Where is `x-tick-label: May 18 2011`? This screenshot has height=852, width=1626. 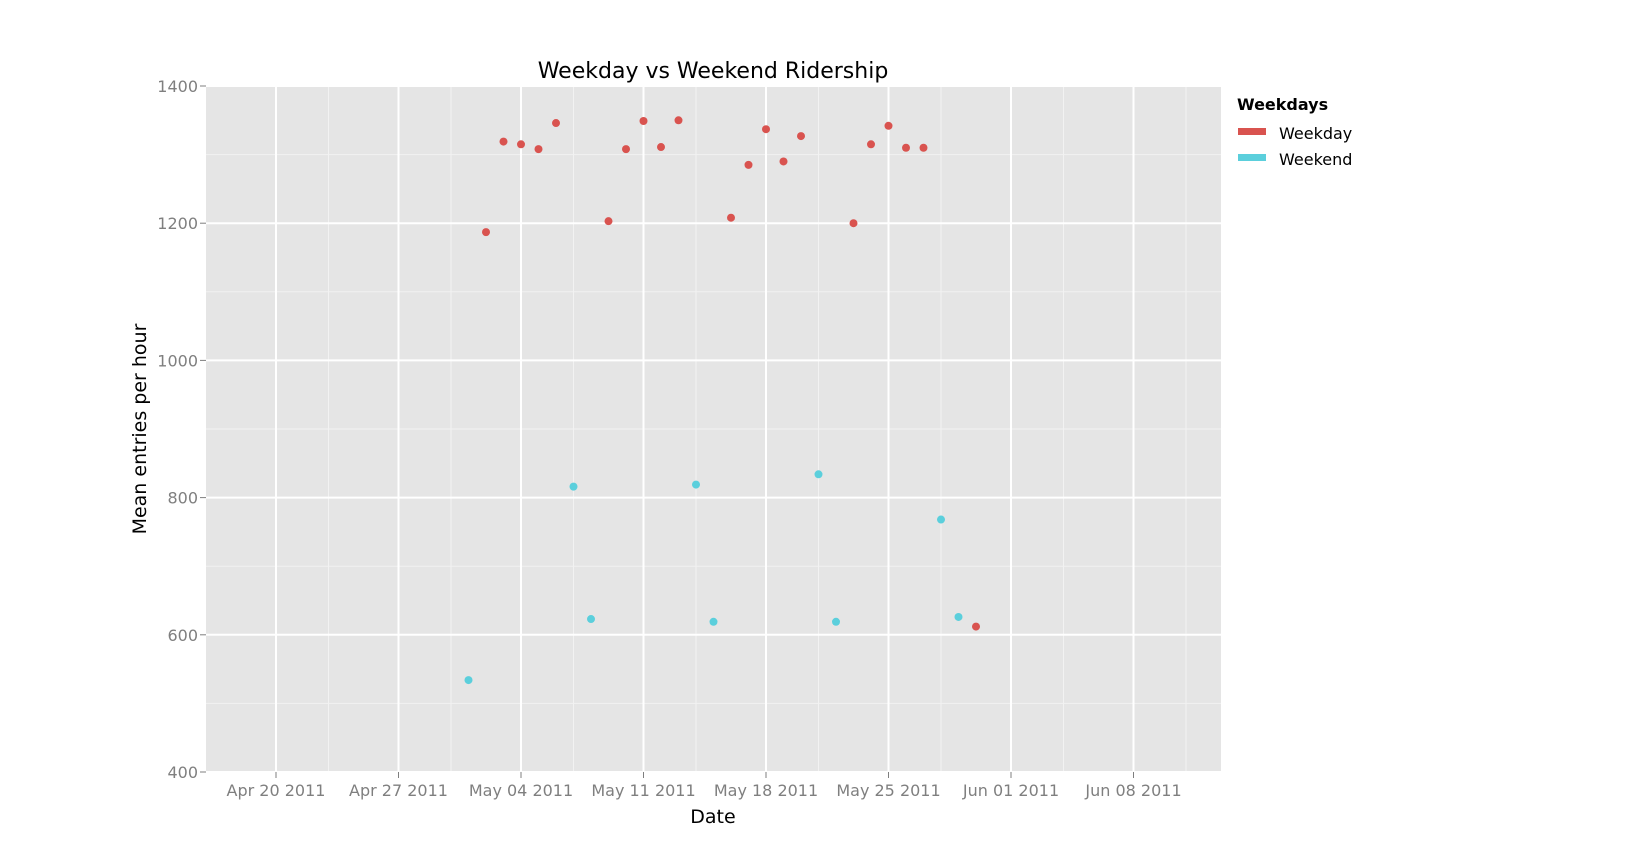
x-tick-label: May 18 2011 is located at coordinates (766, 790).